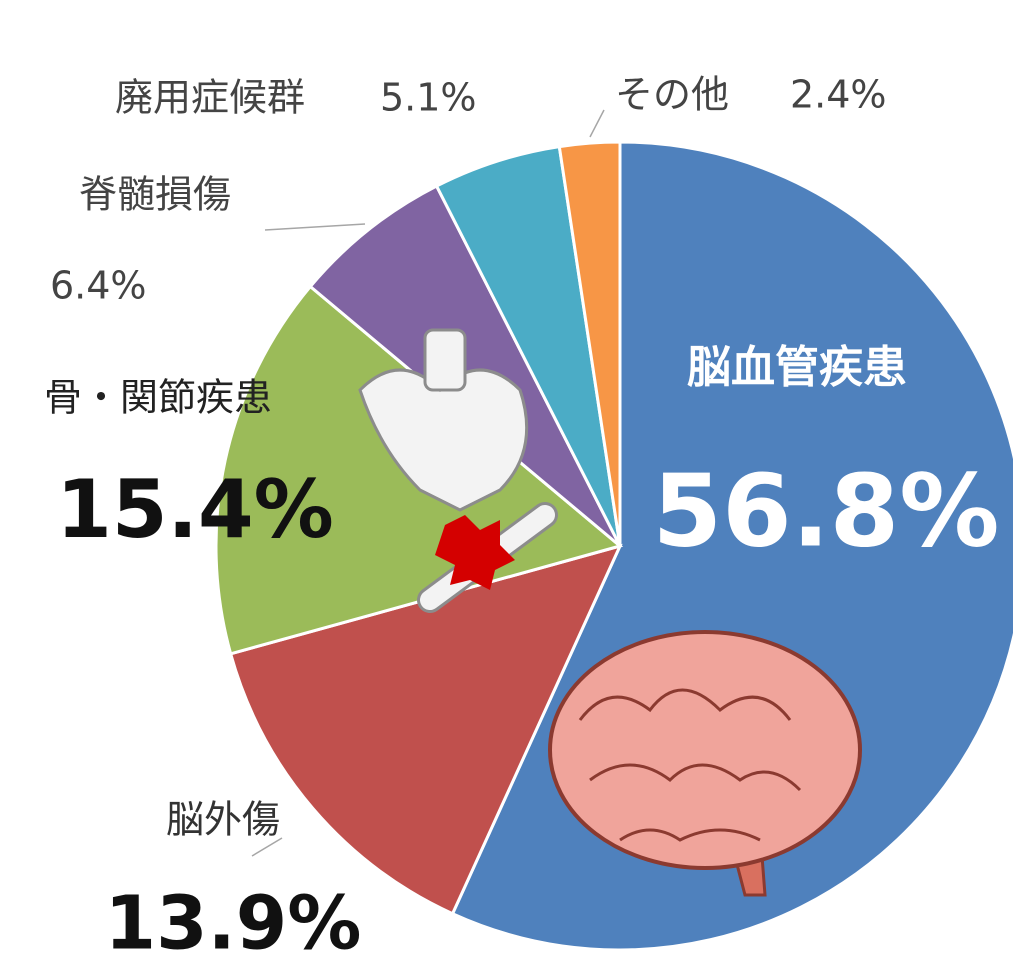 Image resolution: width=1013 pixels, height=954 pixels. I want to click on value-label: 56.8%, so click(826, 510).